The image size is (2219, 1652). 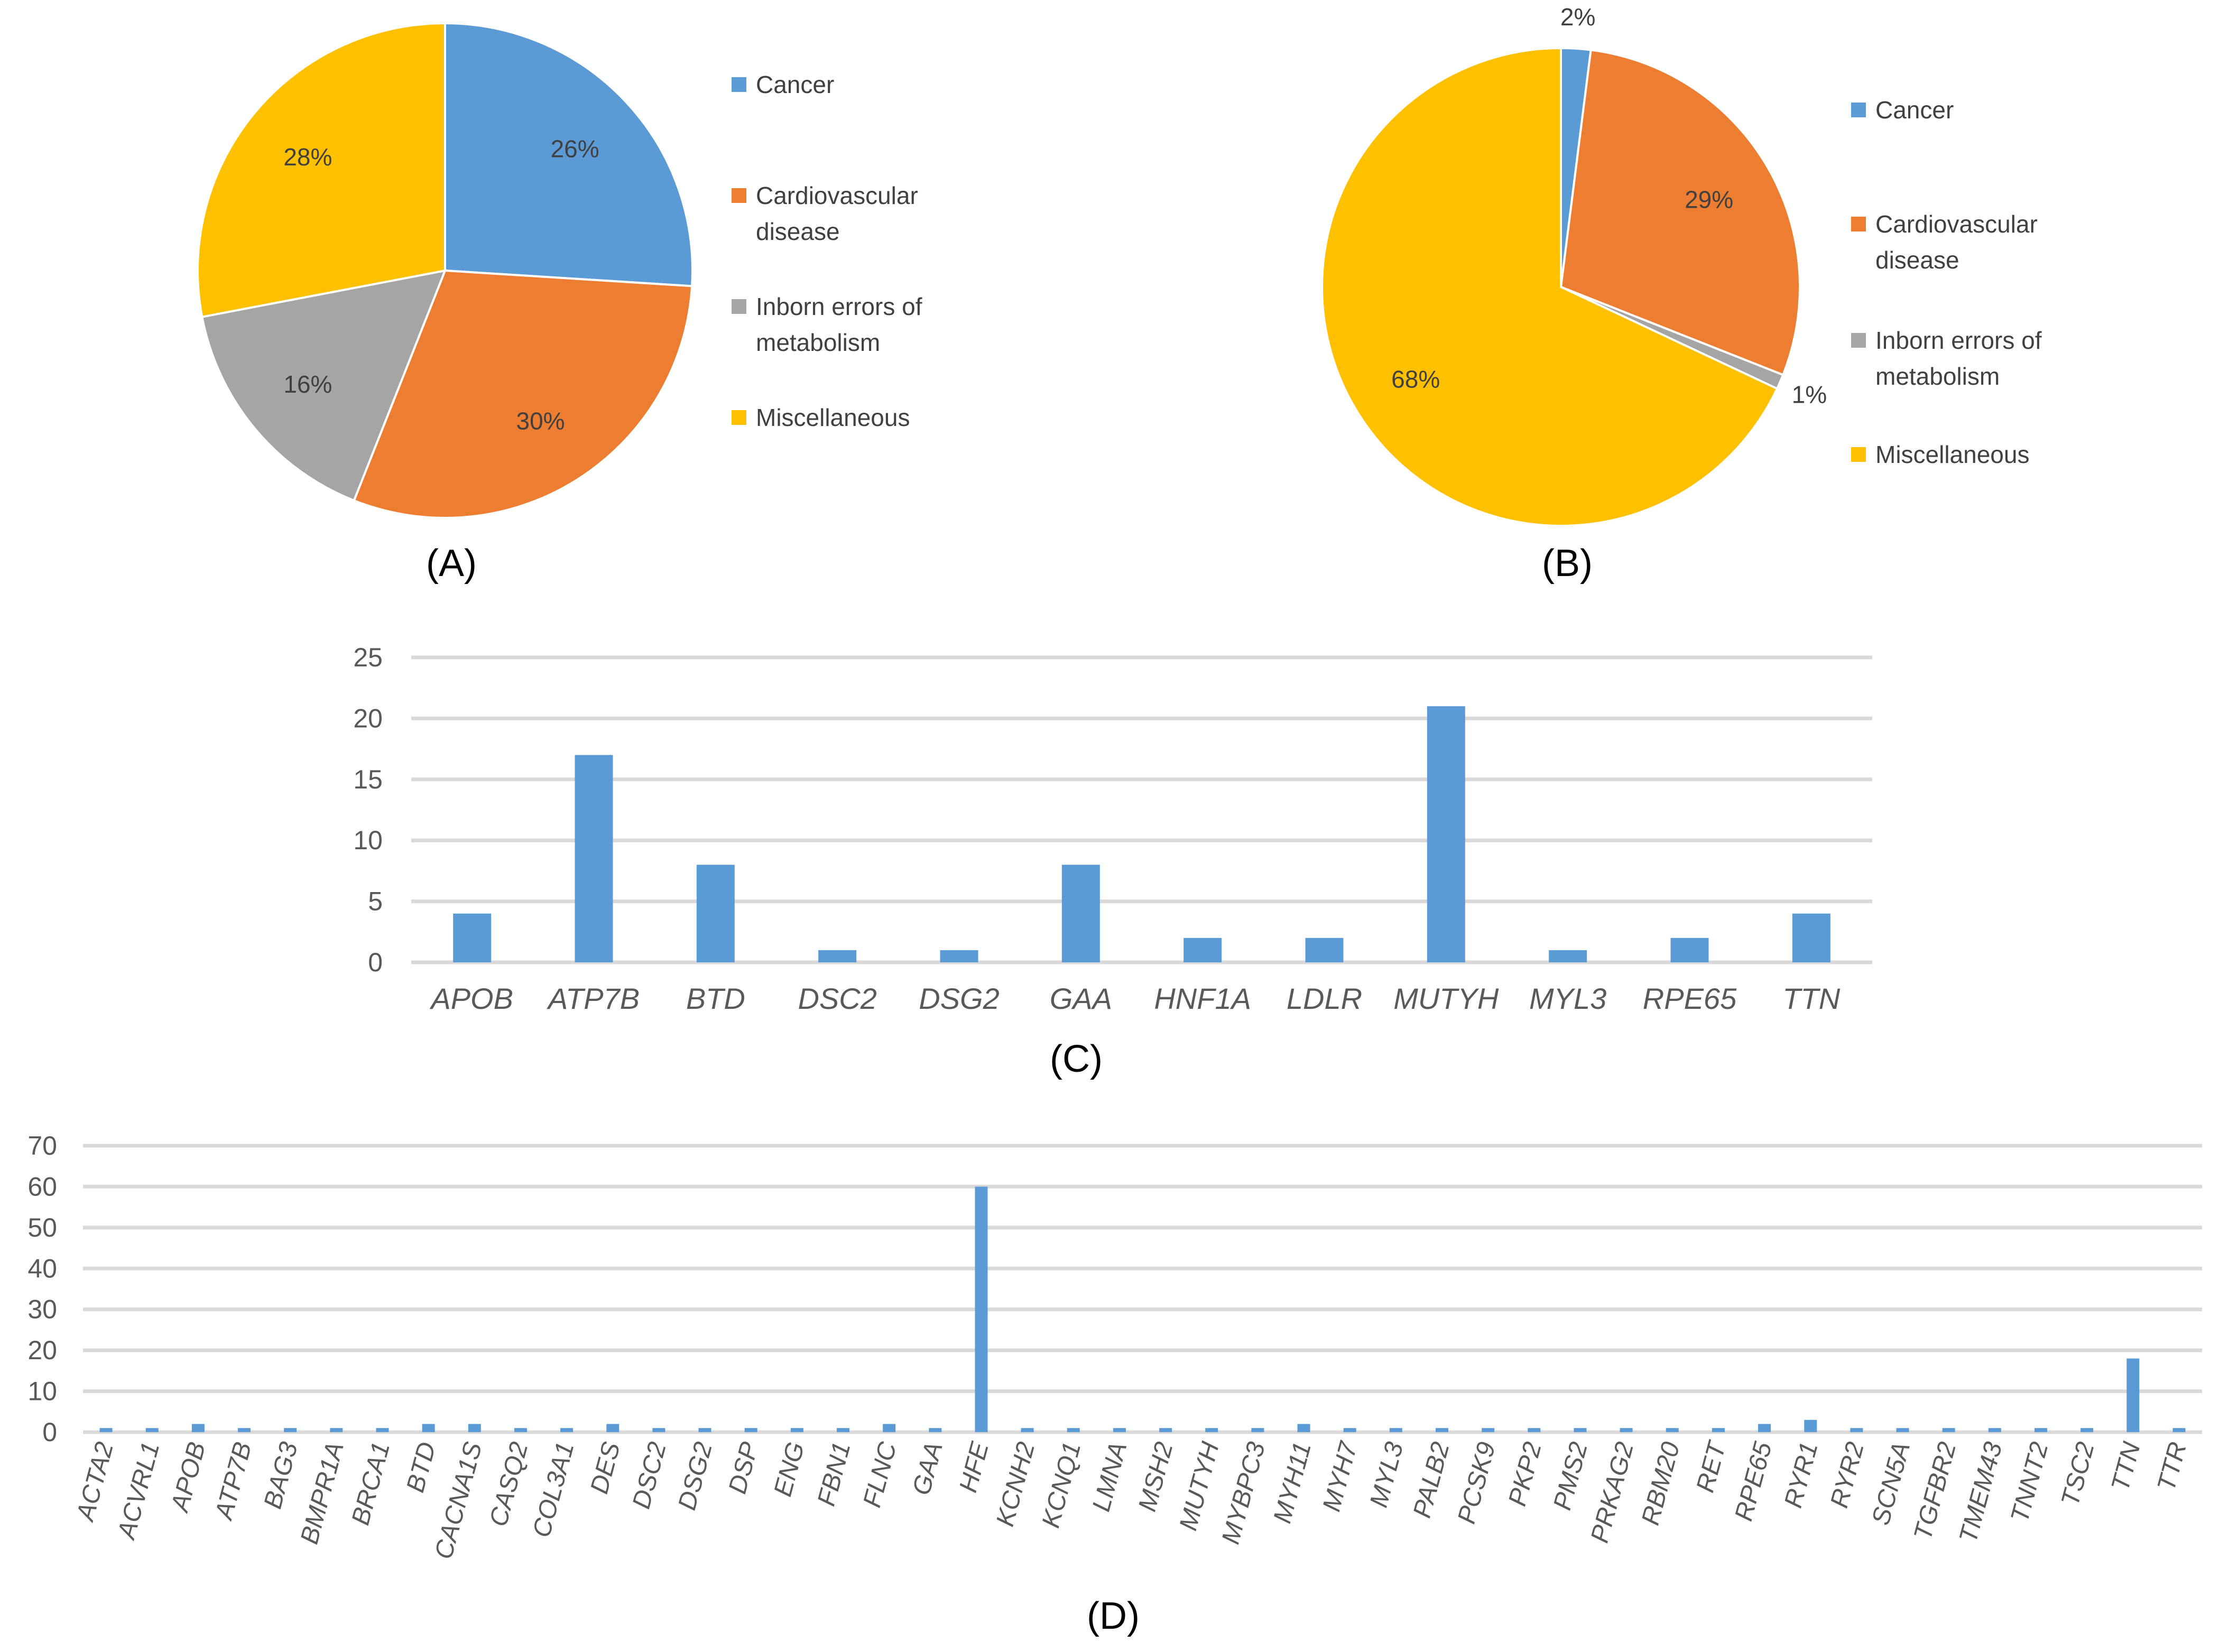 What do you see at coordinates (1015, 1484) in the screenshot?
I see `x-tick-label: KCNH2` at bounding box center [1015, 1484].